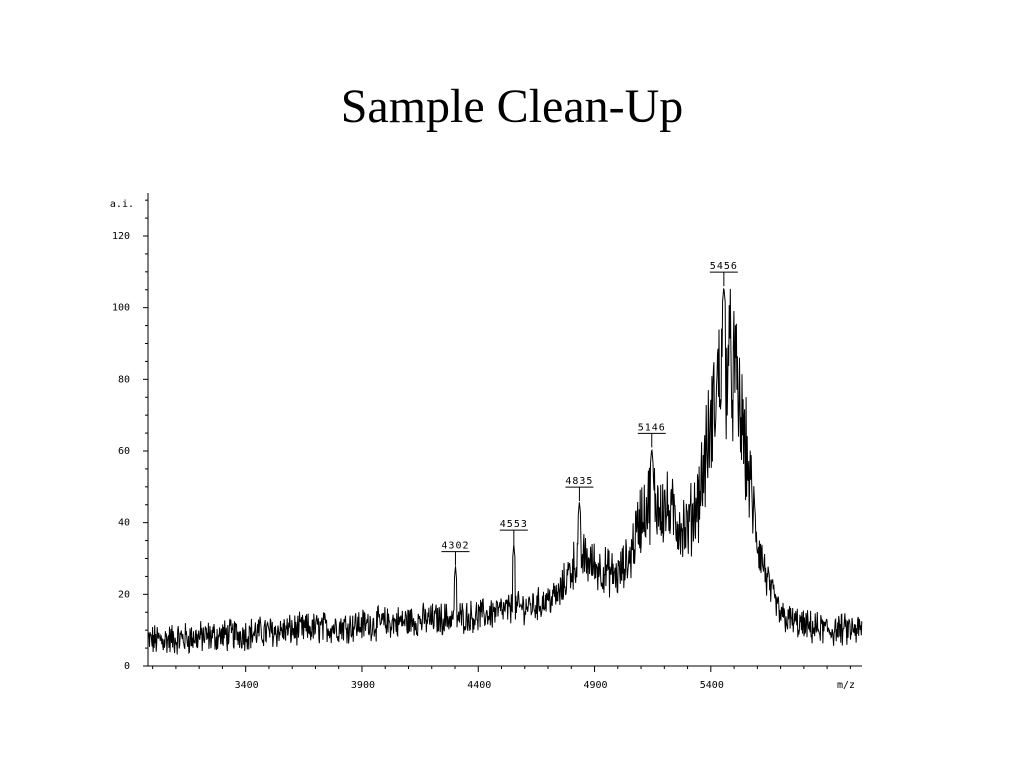 This screenshot has width=1024, height=768. What do you see at coordinates (514, 524) in the screenshot?
I see `peak-label: 4553` at bounding box center [514, 524].